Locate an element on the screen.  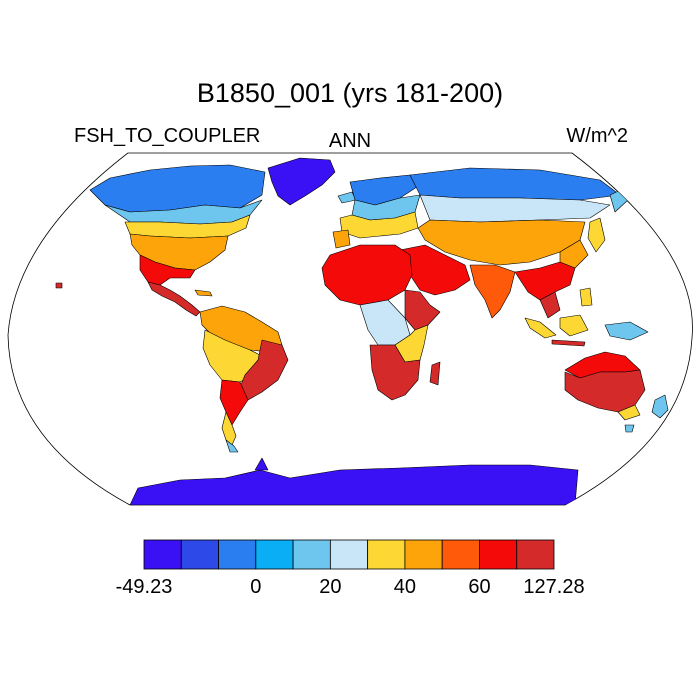
colorbar-tick-label: 20 is located at coordinates (330, 587).